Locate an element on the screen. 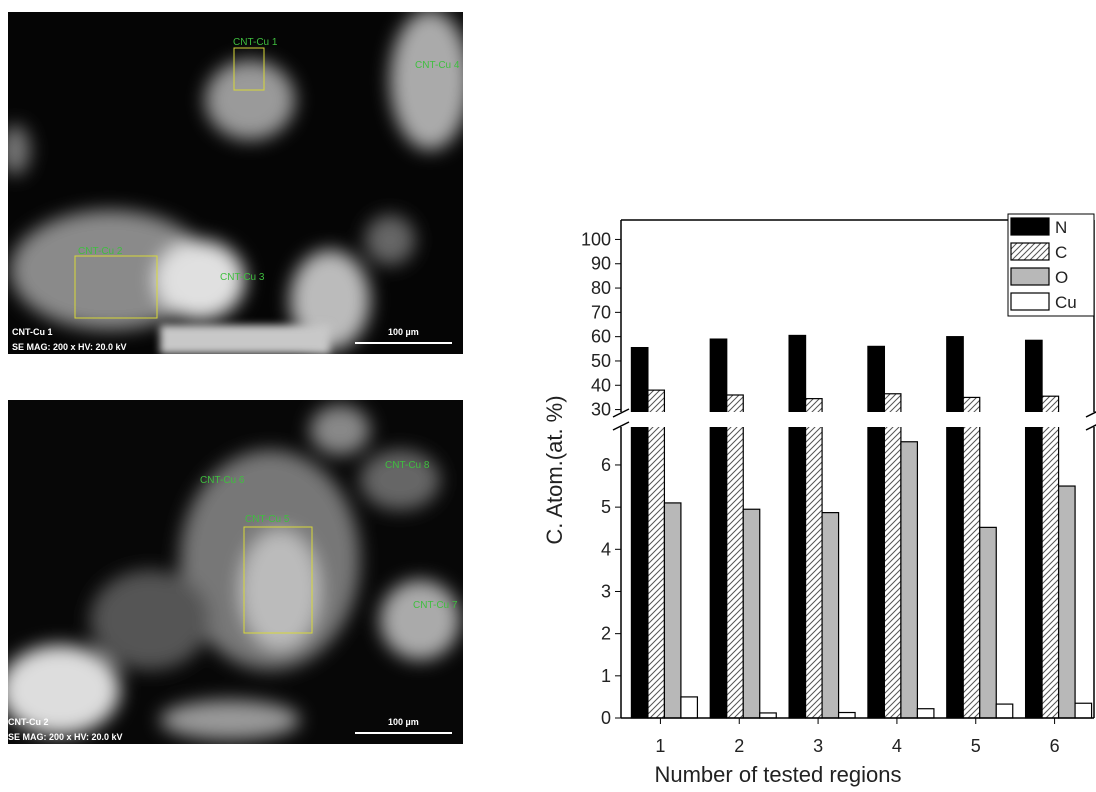 The width and height of the screenshot is (1096, 792). x-tick-label: 3 is located at coordinates (818, 746).